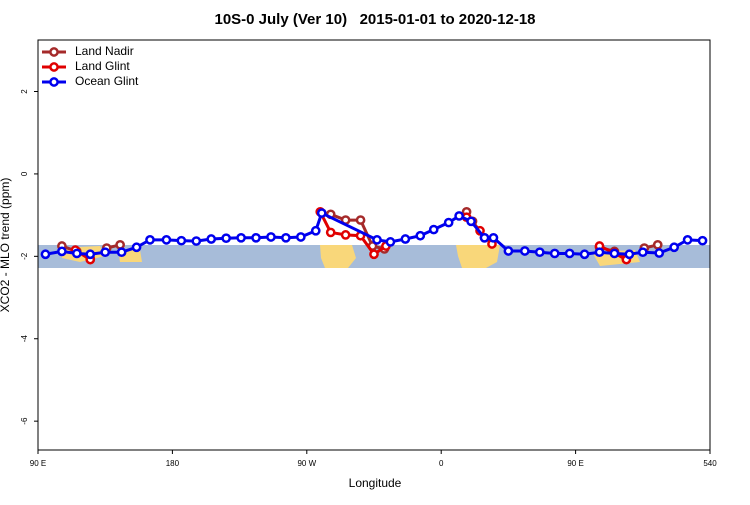 Image resolution: width=750 pixels, height=505 pixels. Describe the element at coordinates (24, 256) in the screenshot. I see `y-tick-label: -2` at that location.